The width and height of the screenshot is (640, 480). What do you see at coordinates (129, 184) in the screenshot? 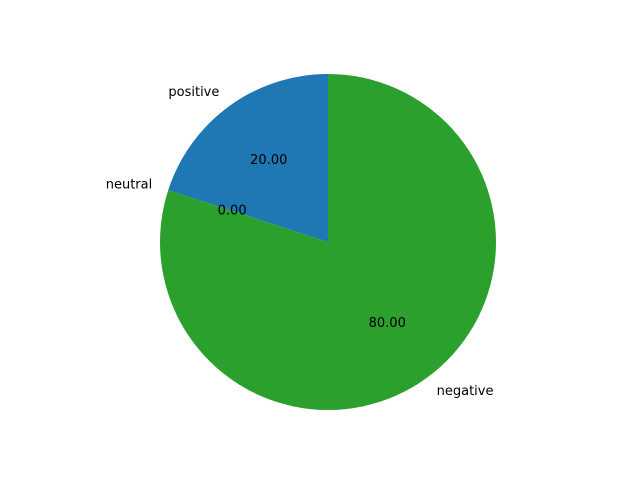
I see `category-label-neutral: neutral` at bounding box center [129, 184].